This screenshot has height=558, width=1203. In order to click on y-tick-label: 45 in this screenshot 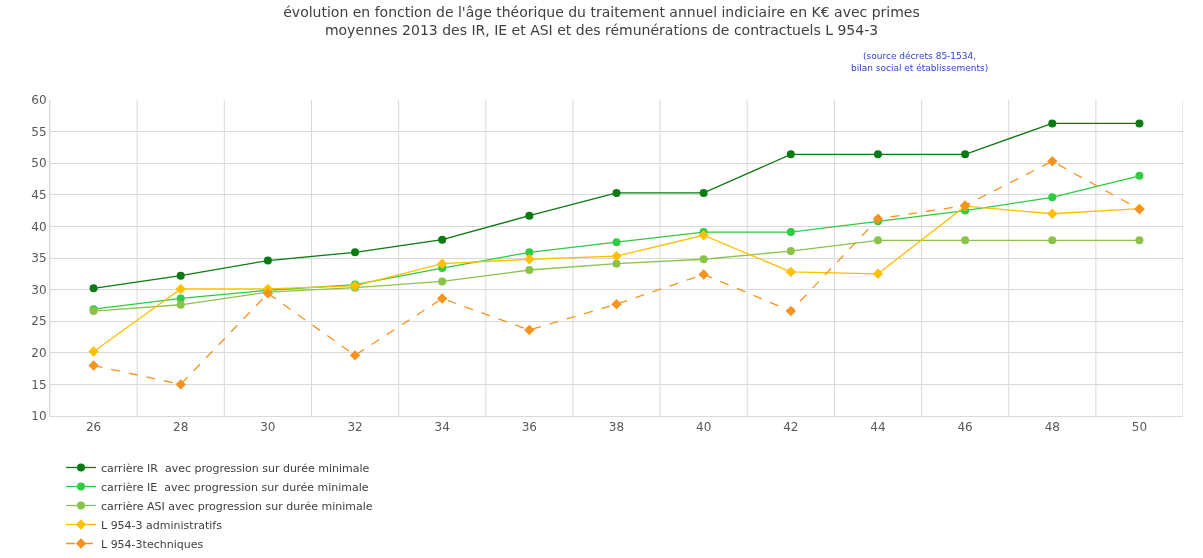, I will do `click(39, 195)`.